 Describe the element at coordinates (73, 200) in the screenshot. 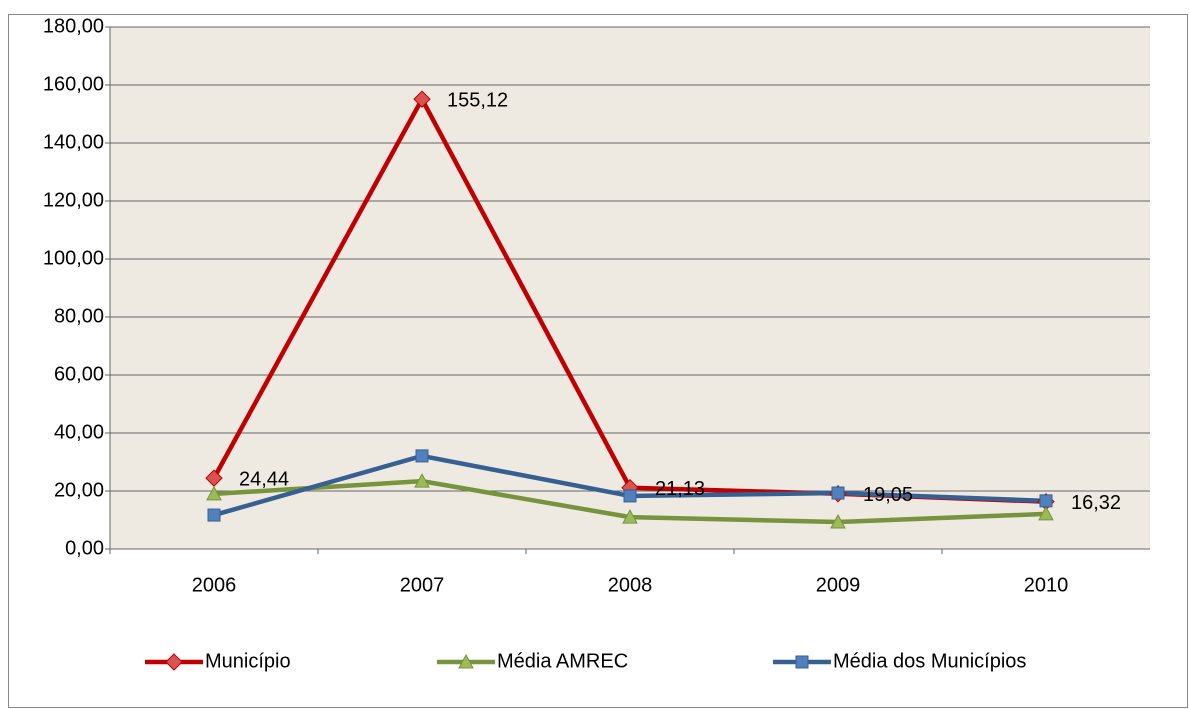

I see `y-tick-label: 120,00` at that location.